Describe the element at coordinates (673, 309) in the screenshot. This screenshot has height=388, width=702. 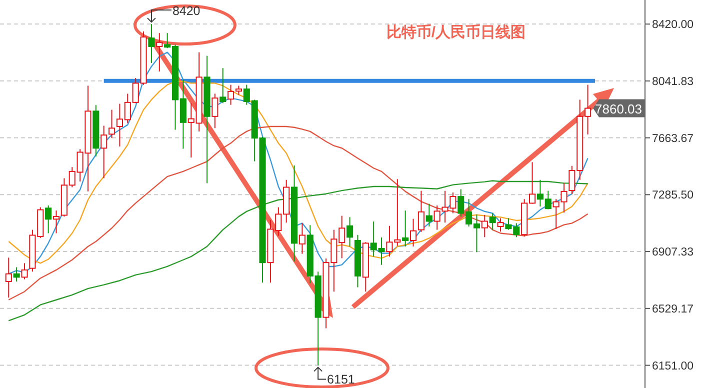
I see `y-tick-label: 6529.17` at that location.